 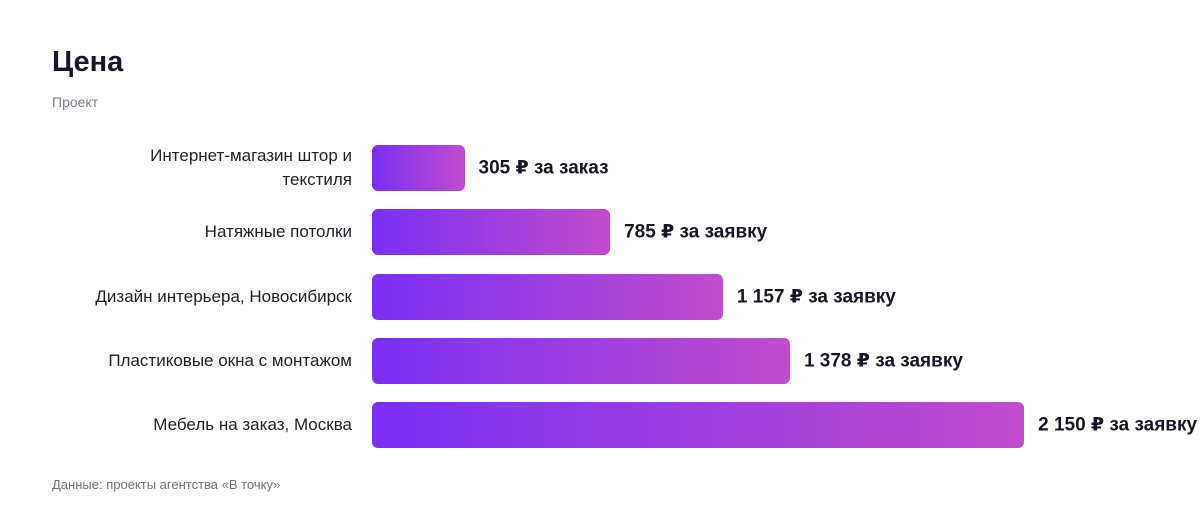 I want to click on category-label: Пластиковые окна с монтажом, so click(x=230, y=360).